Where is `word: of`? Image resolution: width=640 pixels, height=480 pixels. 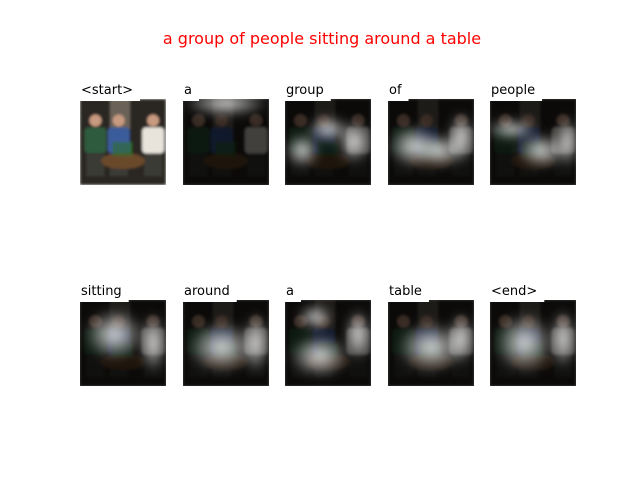
word: of is located at coordinates (395, 90).